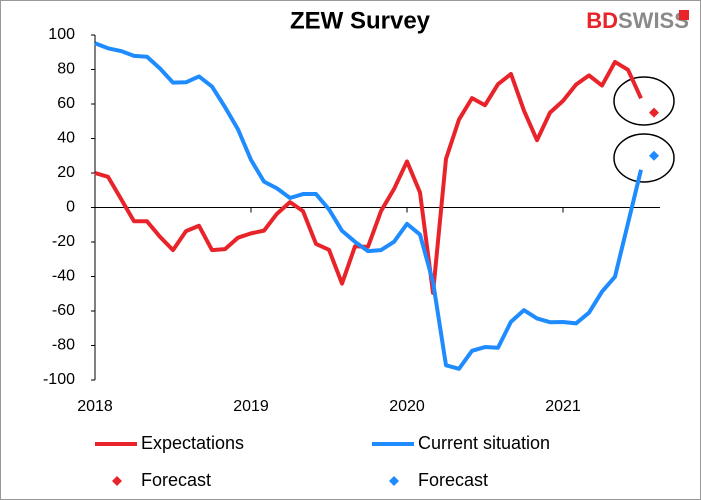 The width and height of the screenshot is (701, 500). I want to click on legend-label: Current situation, so click(484, 443).